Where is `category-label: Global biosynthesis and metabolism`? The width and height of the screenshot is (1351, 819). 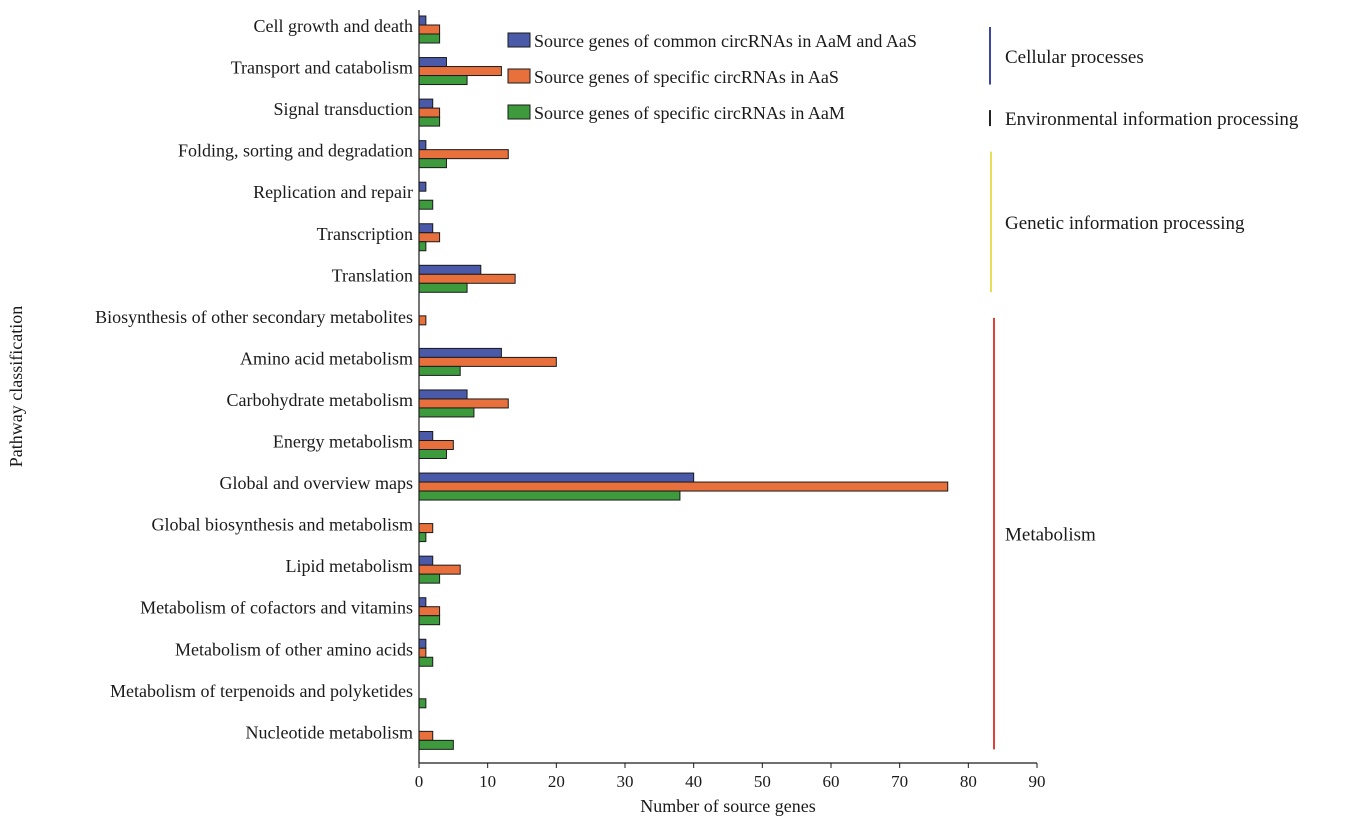
category-label: Global biosynthesis and metabolism is located at coordinates (282, 525).